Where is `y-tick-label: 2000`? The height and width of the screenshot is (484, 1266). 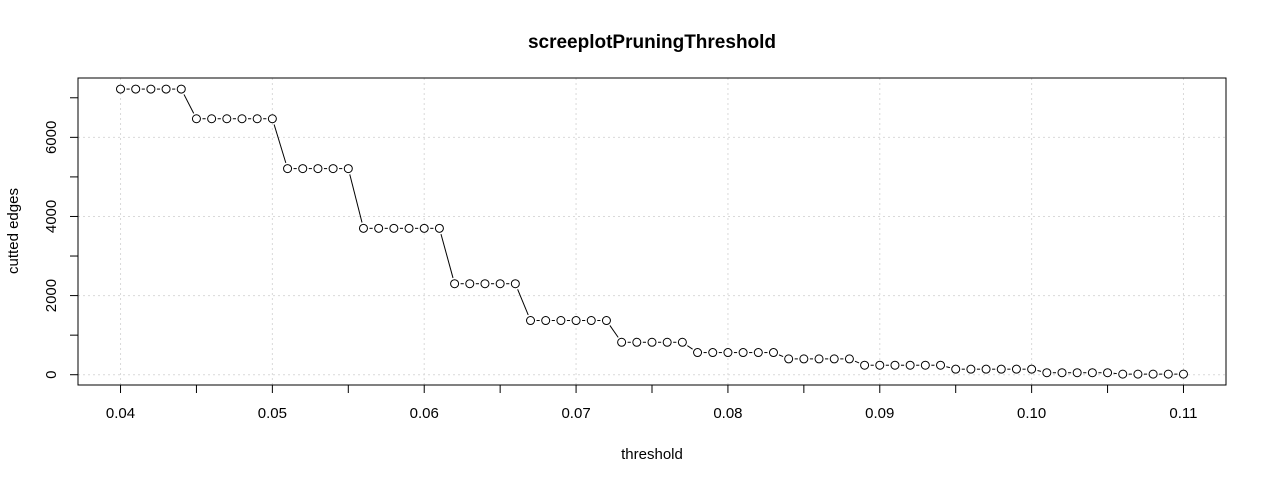
y-tick-label: 2000 is located at coordinates (51, 295).